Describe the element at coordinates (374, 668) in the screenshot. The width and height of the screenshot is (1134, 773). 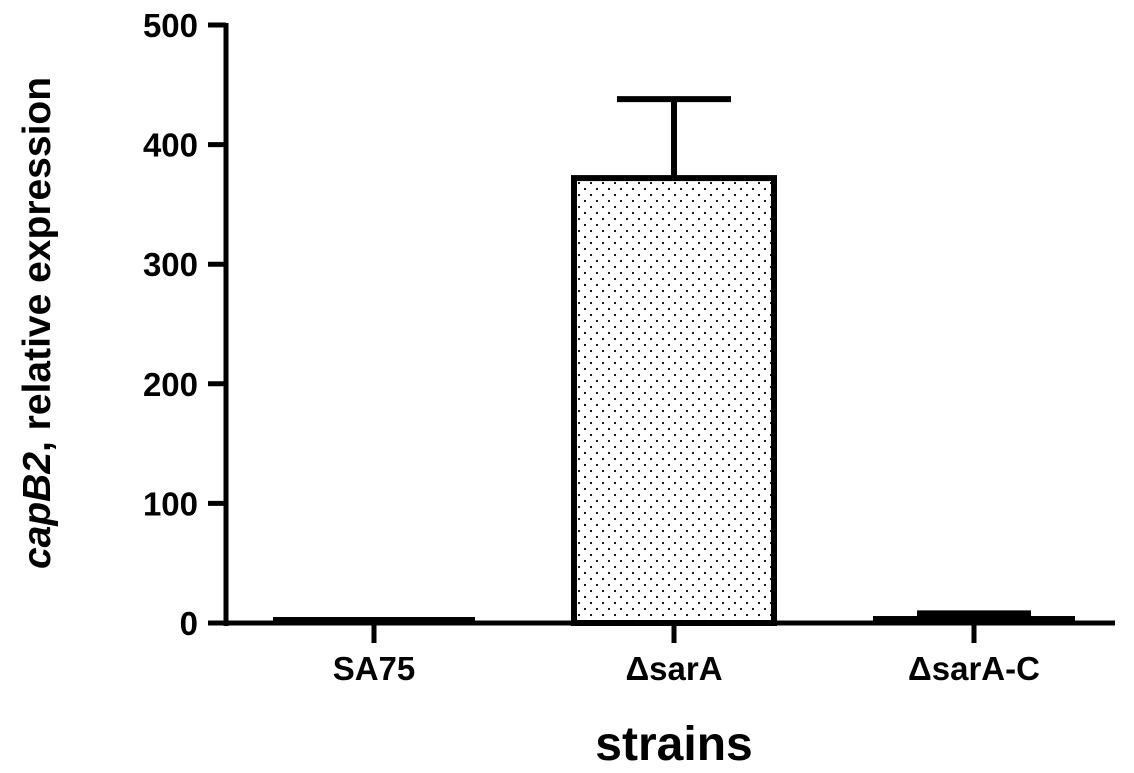
I see `x-tick-label-1: SA75` at that location.